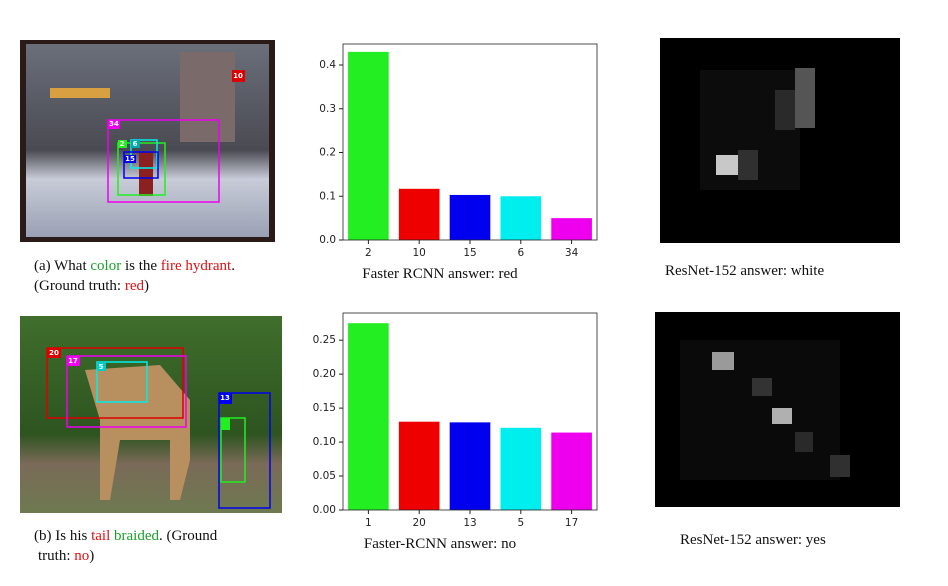 Image resolution: width=948 pixels, height=586 pixels. I want to click on box-label: 17, so click(73, 361).